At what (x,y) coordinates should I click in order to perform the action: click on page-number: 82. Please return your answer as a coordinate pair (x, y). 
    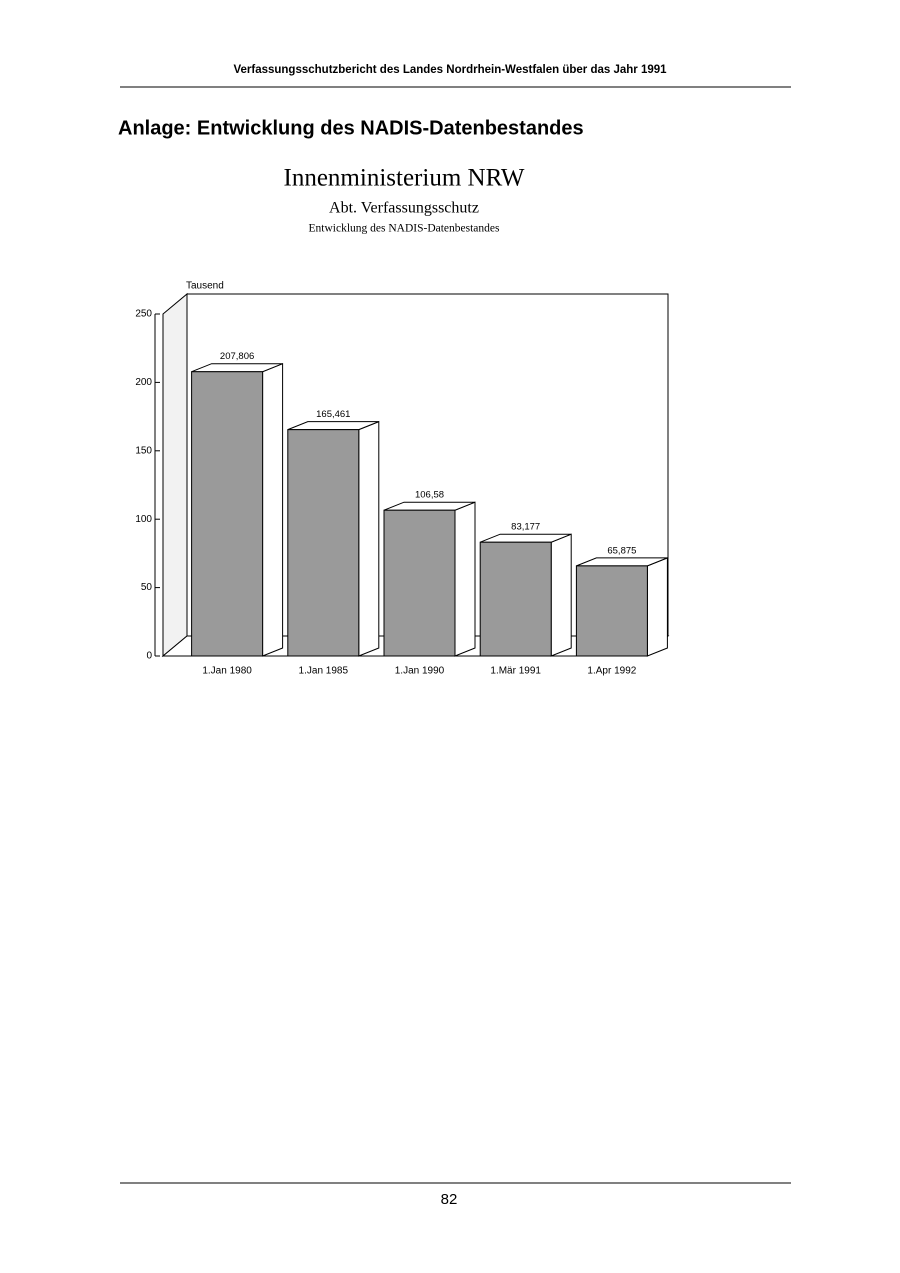
    Looking at the image, I should click on (449, 1199).